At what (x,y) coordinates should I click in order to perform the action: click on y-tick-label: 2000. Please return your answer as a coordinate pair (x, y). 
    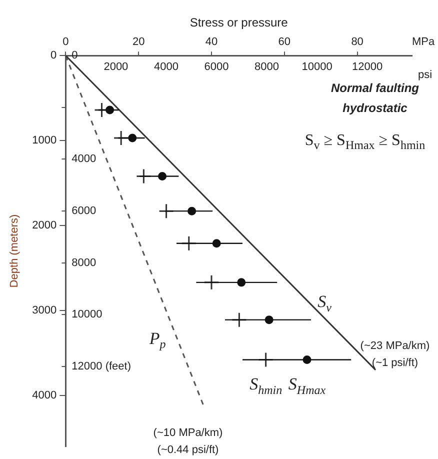
    Looking at the image, I should click on (44, 226).